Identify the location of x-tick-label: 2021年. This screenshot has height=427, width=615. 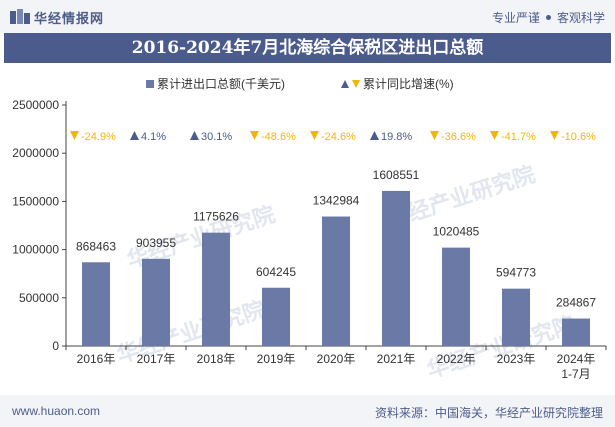
(396, 359).